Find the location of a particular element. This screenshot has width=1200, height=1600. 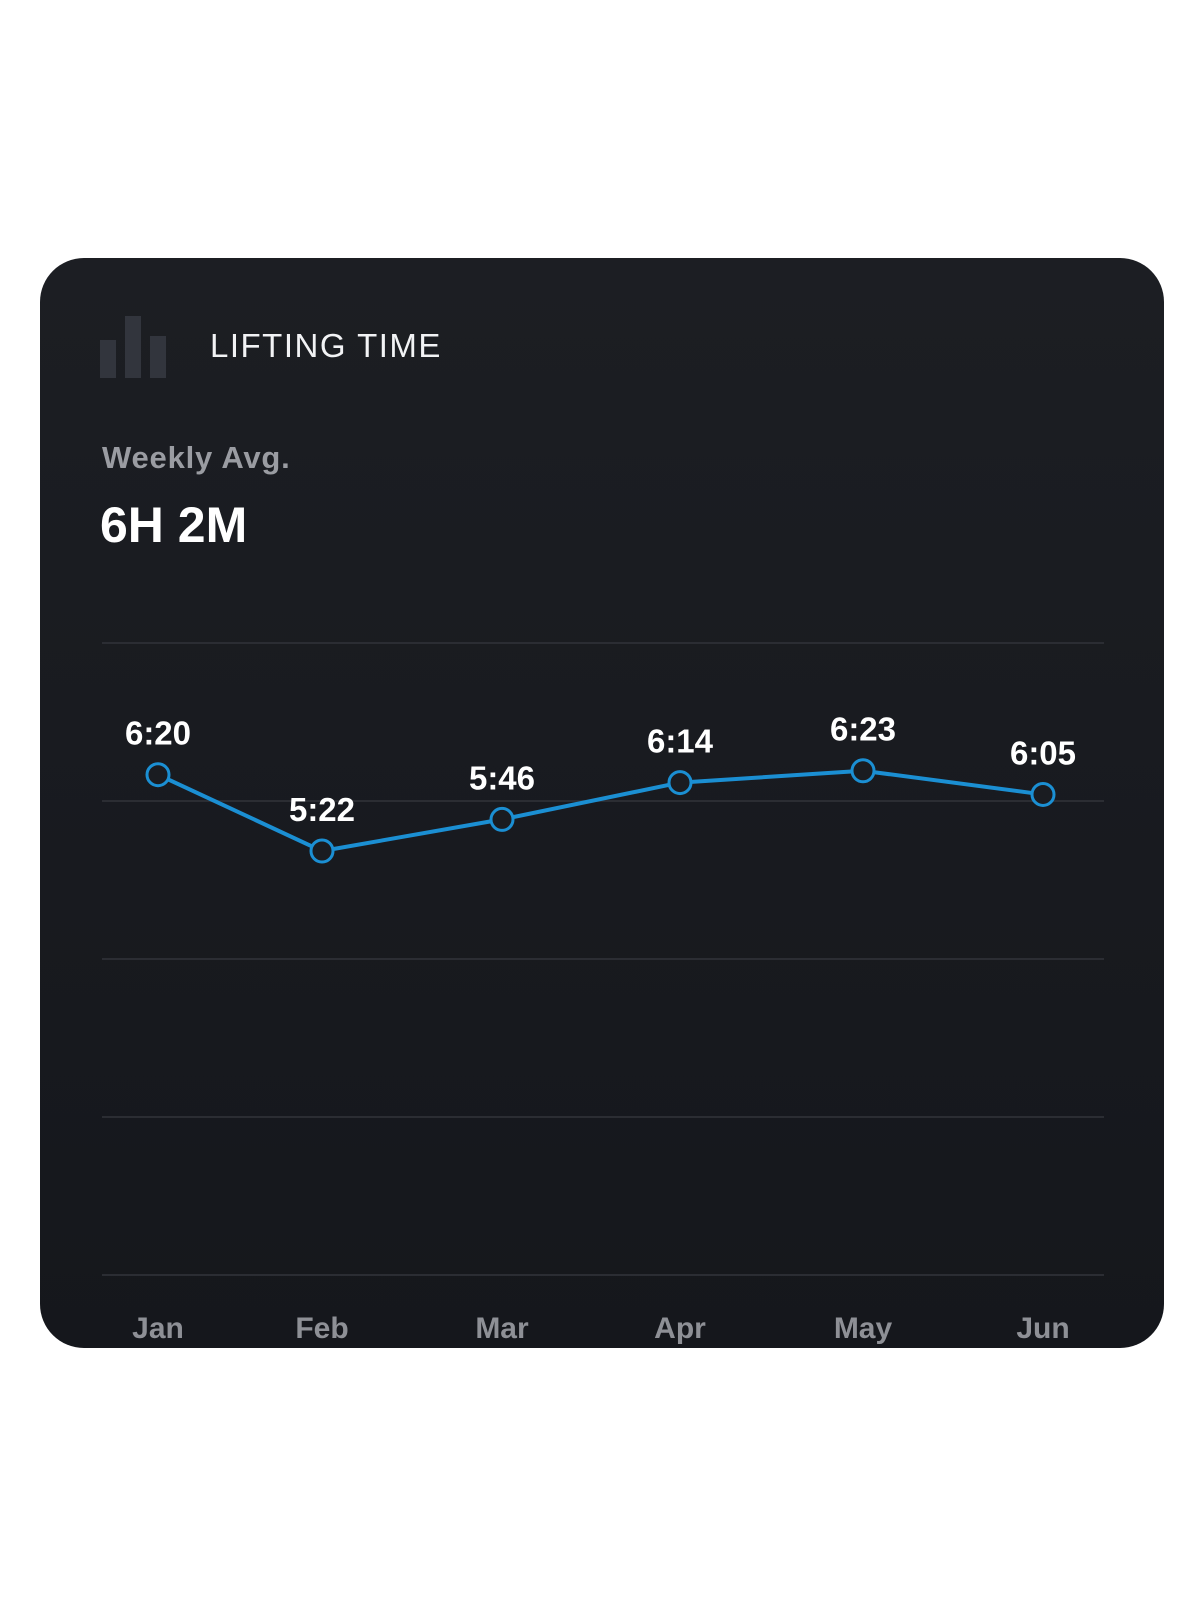

data-label-mar: 5:46 is located at coordinates (502, 777).